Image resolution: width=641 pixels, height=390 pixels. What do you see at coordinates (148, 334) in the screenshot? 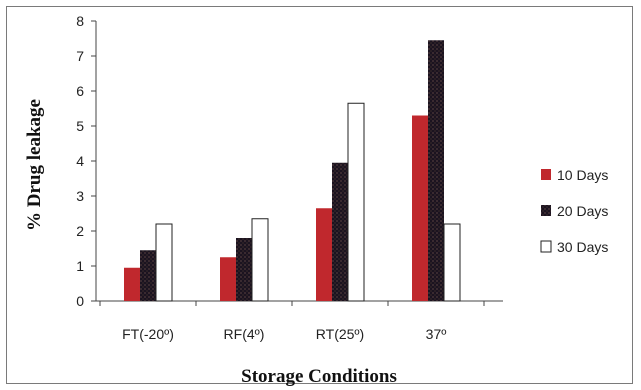
I see `x-category-label: FT(-20º)` at bounding box center [148, 334].